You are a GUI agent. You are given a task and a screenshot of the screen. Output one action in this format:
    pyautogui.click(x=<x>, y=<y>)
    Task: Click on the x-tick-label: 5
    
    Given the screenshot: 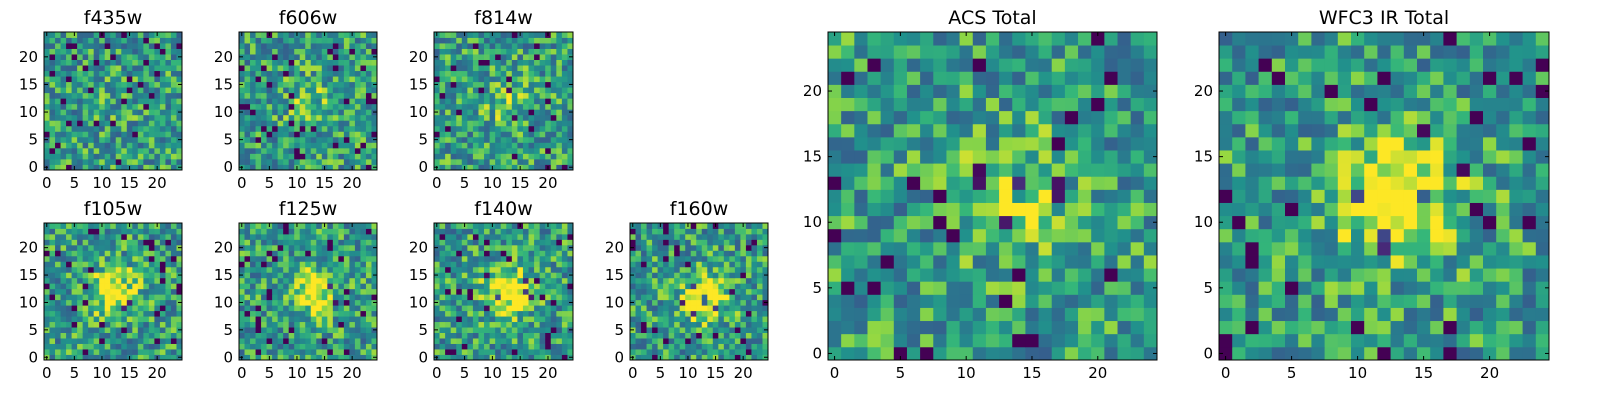 What is the action you would take?
    pyautogui.click(x=75, y=183)
    